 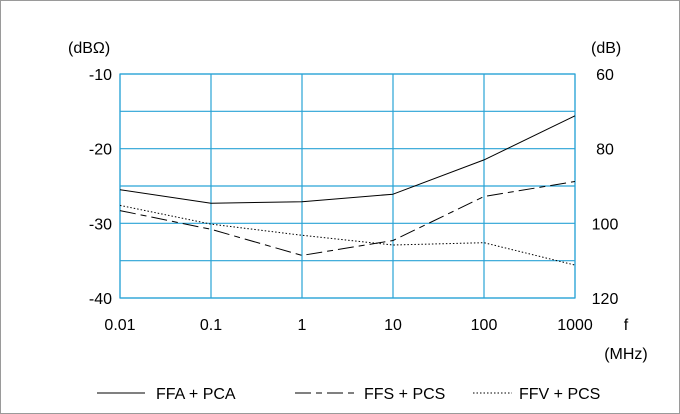 What do you see at coordinates (348, 325) in the screenshot?
I see `x-tick-labels: 0.01 0.1 1 10 100 1000` at bounding box center [348, 325].